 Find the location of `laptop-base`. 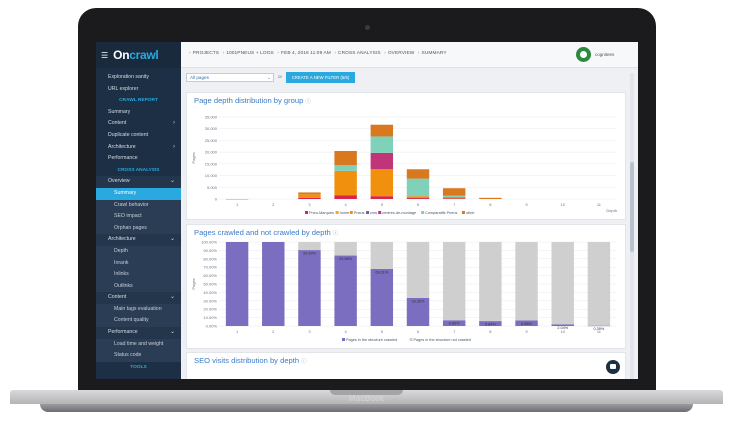

laptop-base is located at coordinates (366, 404).